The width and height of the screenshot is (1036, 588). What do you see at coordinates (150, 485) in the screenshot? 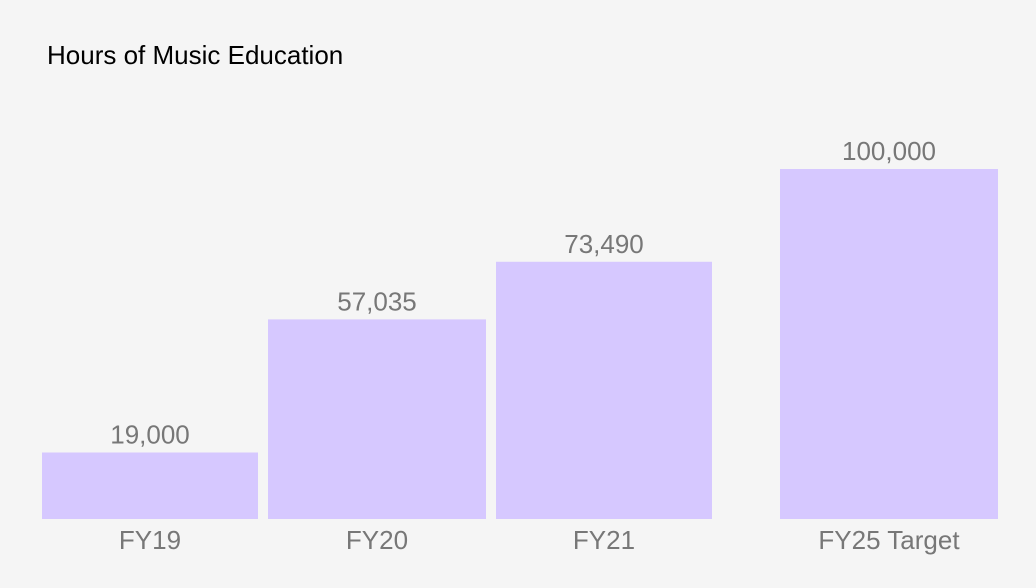
I see `bar-fy19` at bounding box center [150, 485].